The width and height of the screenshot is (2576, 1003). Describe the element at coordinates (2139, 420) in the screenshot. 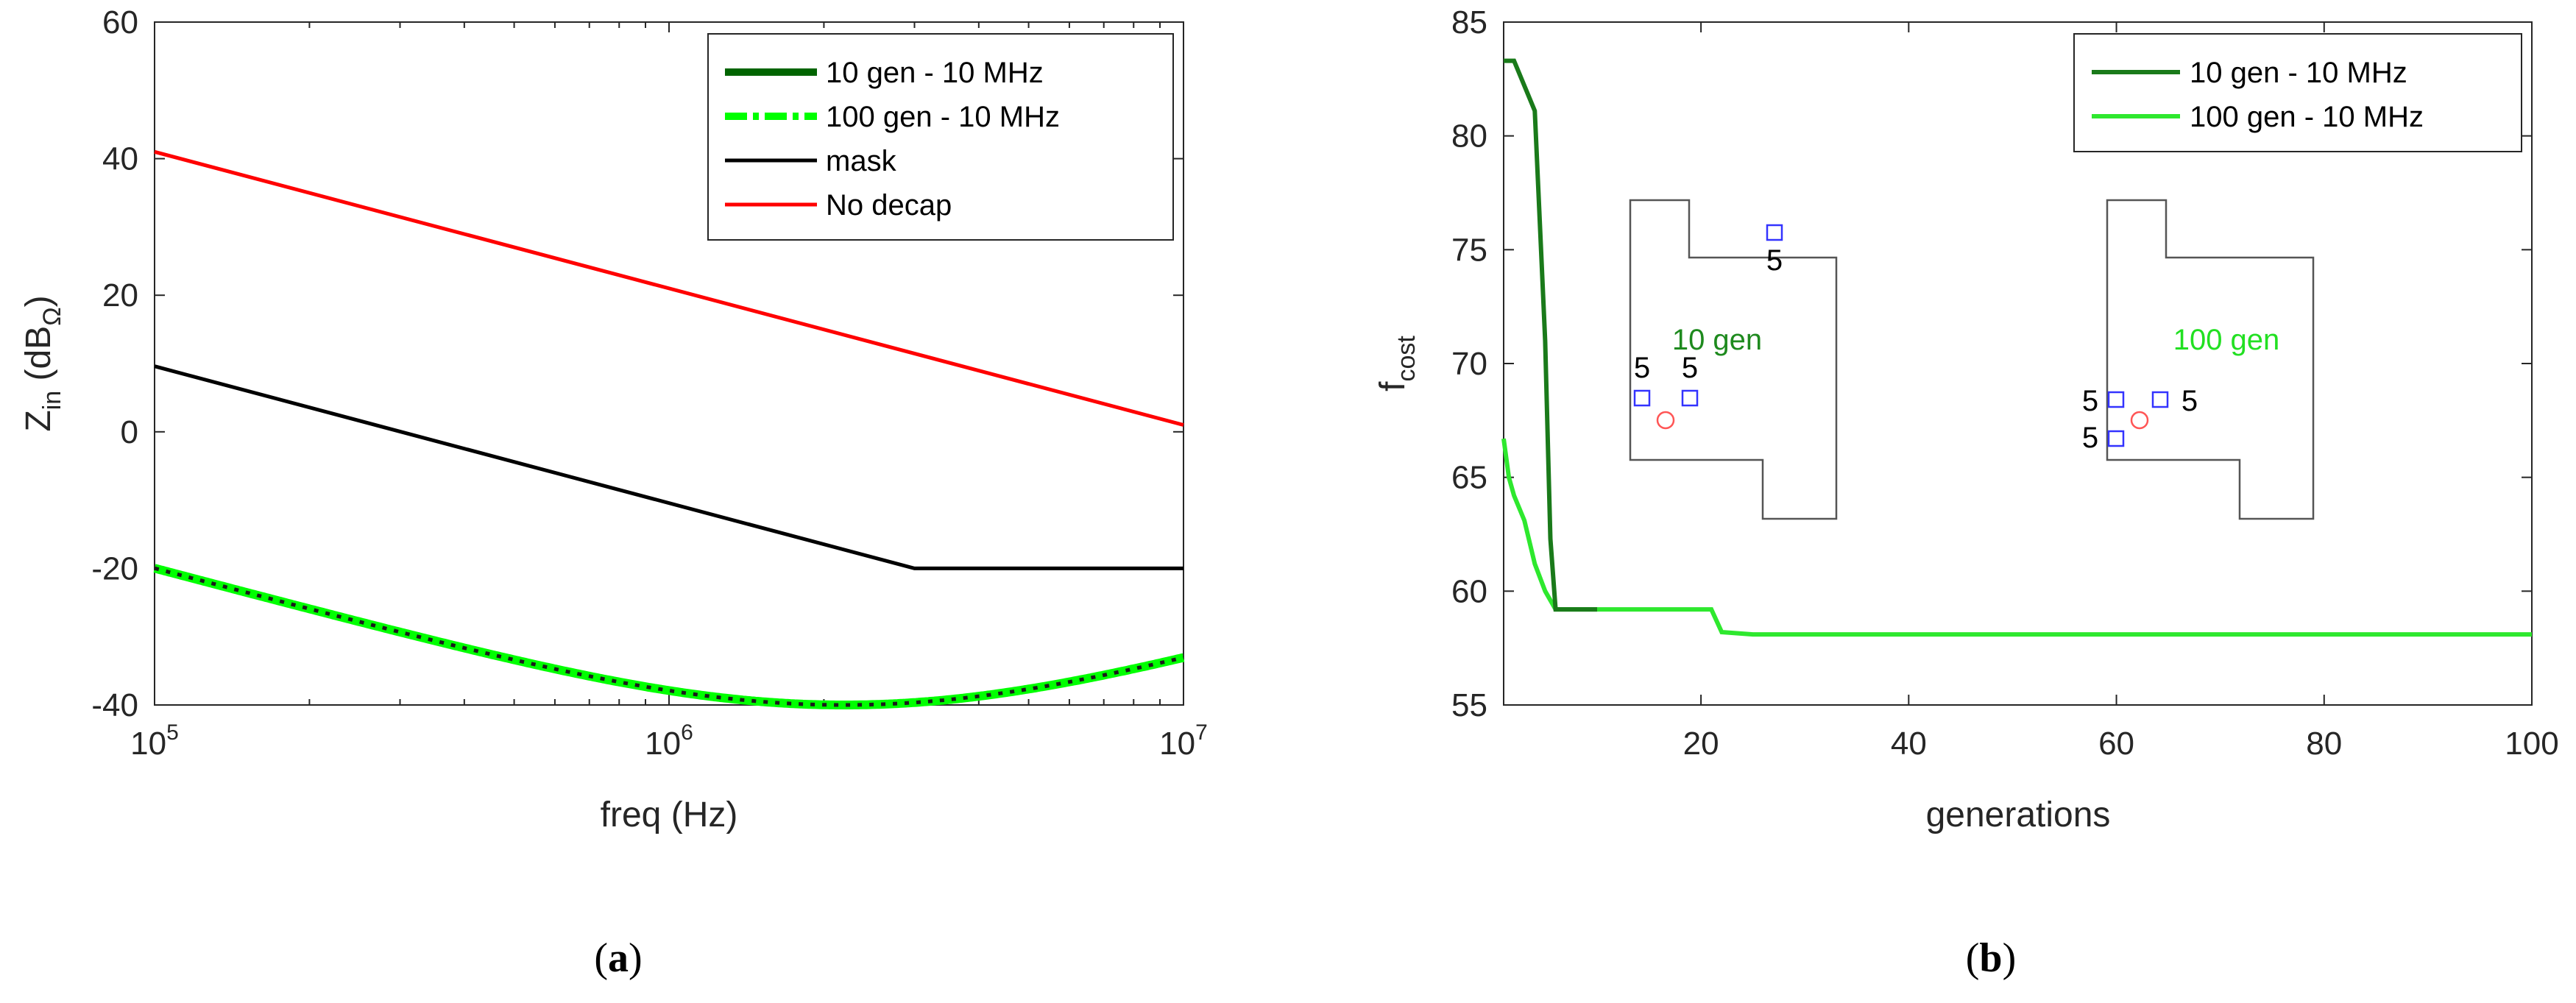

I see `inset-100-gen-port-circle` at that location.